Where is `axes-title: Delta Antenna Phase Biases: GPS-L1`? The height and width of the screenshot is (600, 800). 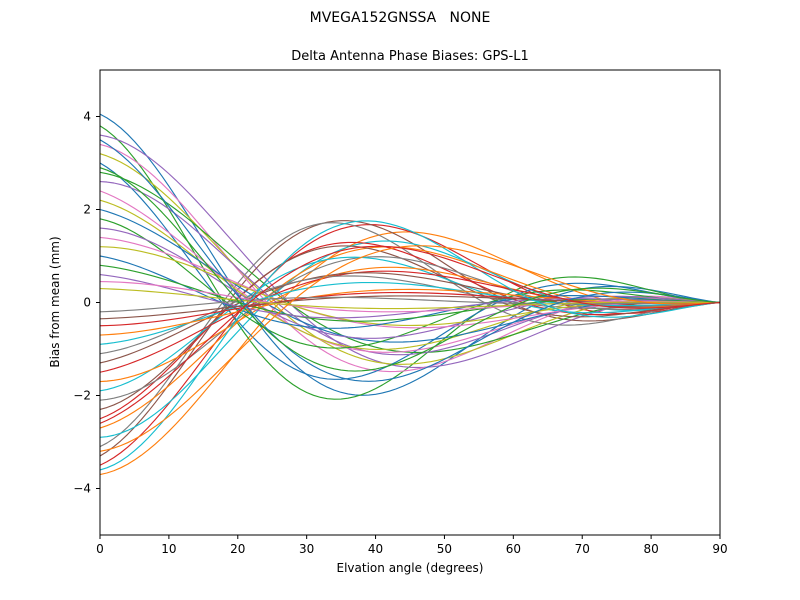 axes-title: Delta Antenna Phase Biases: GPS-L1 is located at coordinates (410, 56).